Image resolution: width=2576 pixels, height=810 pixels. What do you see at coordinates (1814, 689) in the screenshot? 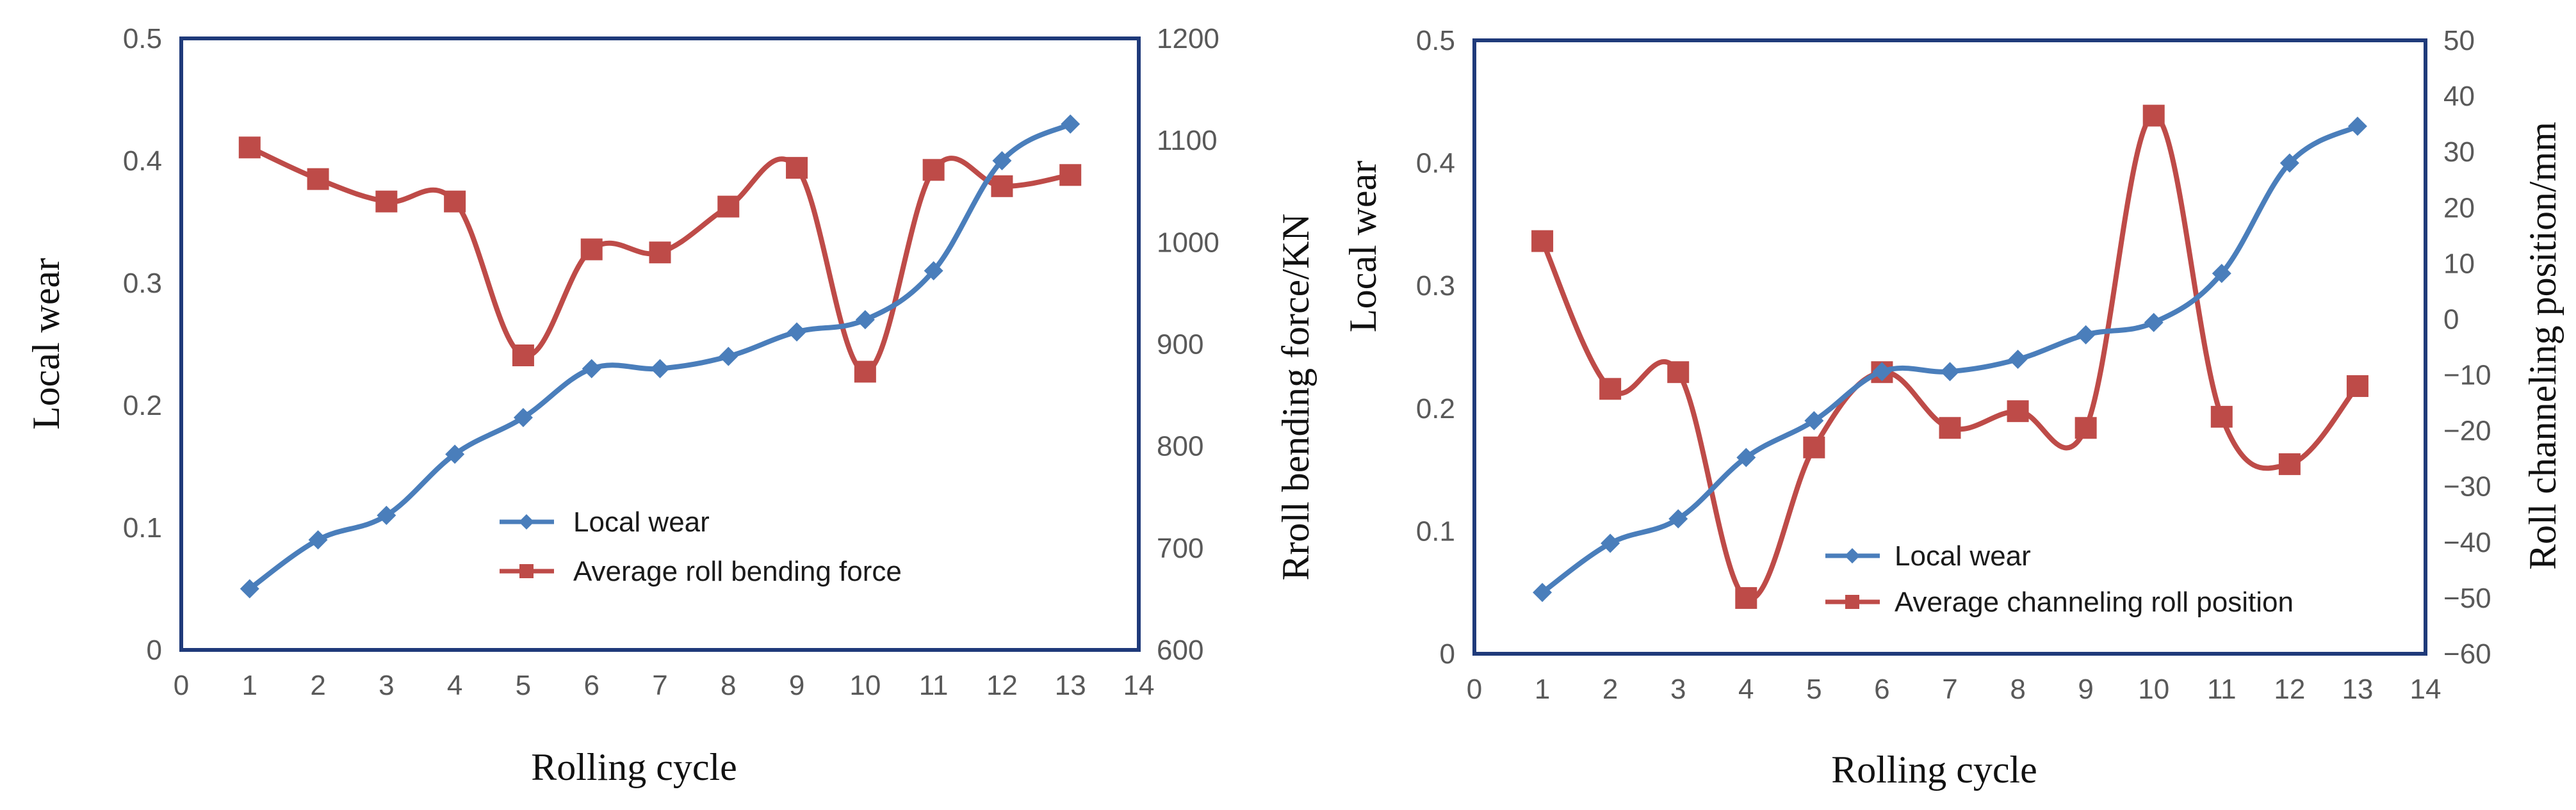
I see `x-tick-label: 5` at bounding box center [1814, 689].